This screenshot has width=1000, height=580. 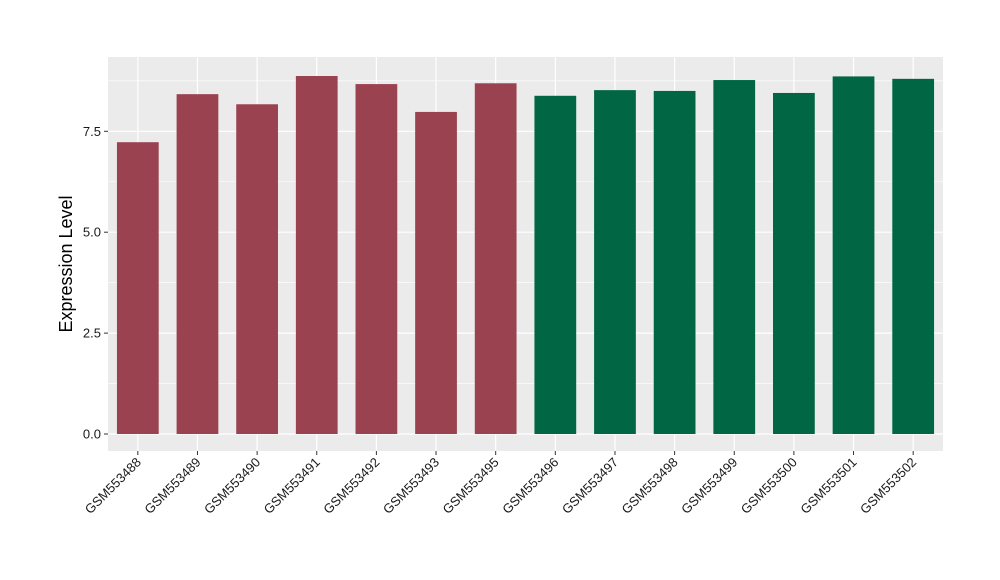 What do you see at coordinates (172, 486) in the screenshot?
I see `x-tick-label: GSM553489` at bounding box center [172, 486].